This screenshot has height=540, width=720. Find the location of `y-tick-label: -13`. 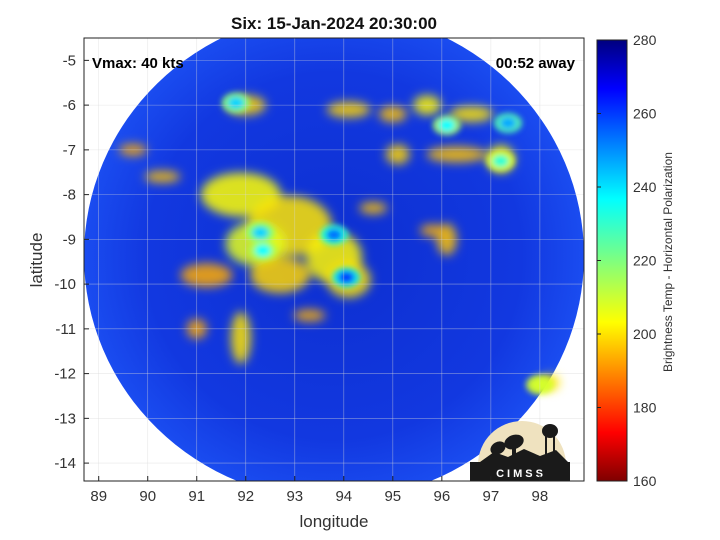

y-tick-label: -13 is located at coordinates (65, 418).